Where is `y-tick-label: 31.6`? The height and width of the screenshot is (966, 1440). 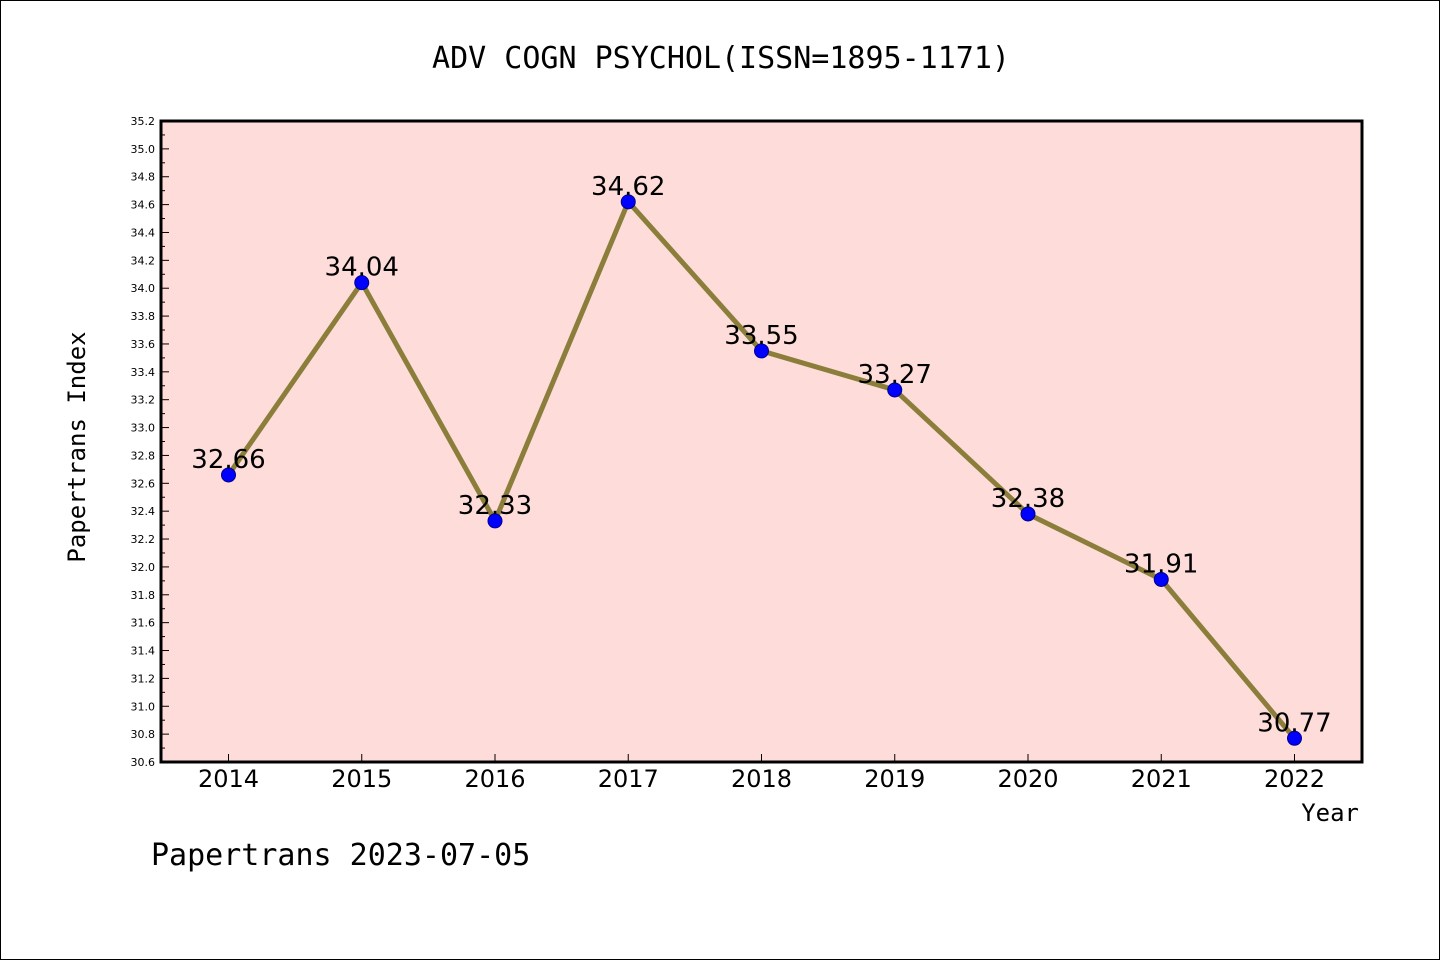 y-tick-label: 31.6 is located at coordinates (143, 623).